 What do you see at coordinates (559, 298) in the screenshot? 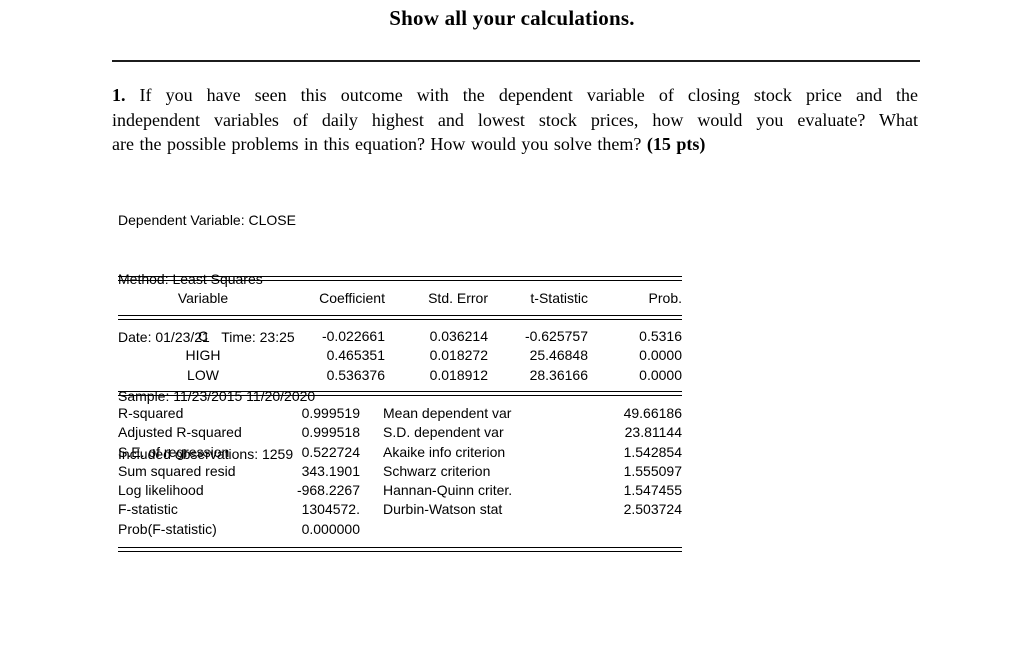
I see `column-header-t-statistic: t-Statistic` at bounding box center [559, 298].